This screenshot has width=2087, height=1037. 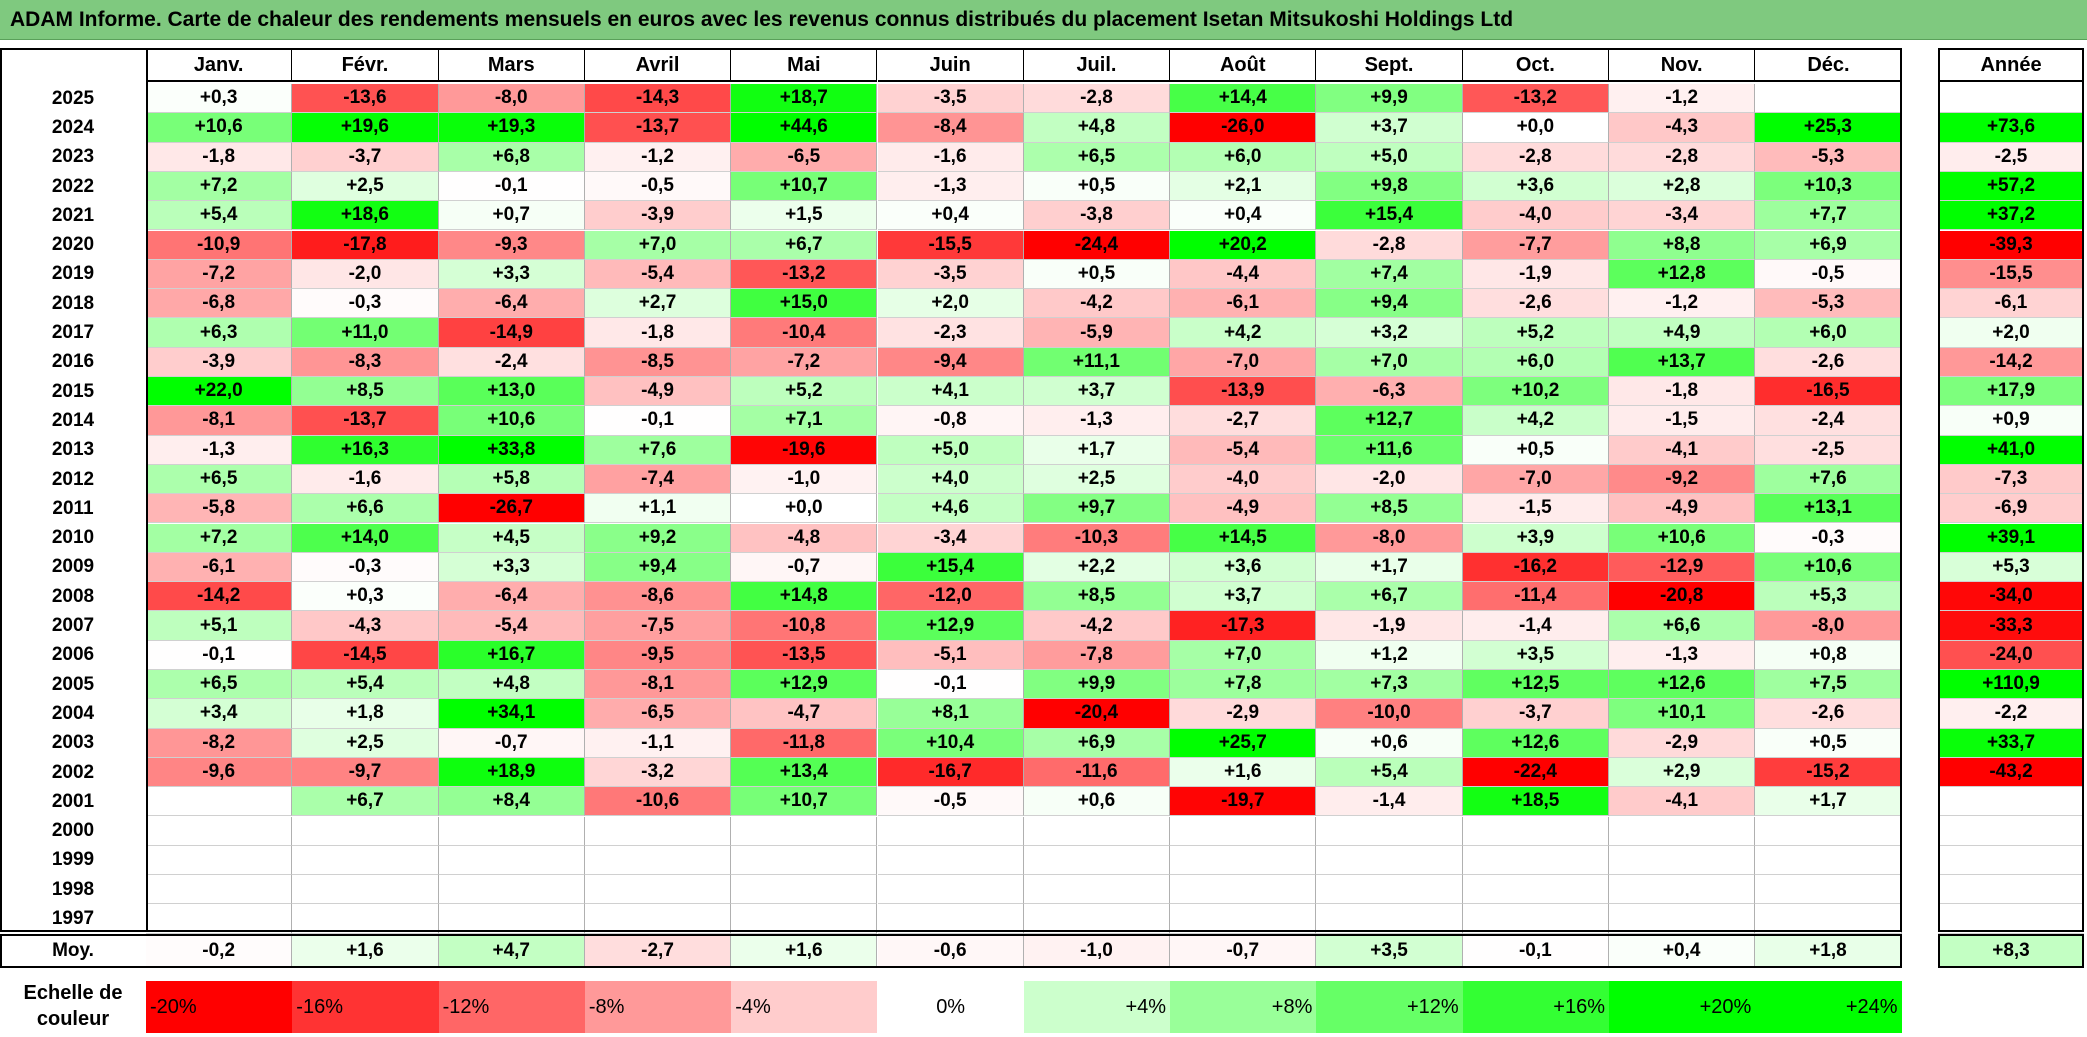 What do you see at coordinates (219, 362) in the screenshot?
I see `heatmap-cell: -3,9` at bounding box center [219, 362].